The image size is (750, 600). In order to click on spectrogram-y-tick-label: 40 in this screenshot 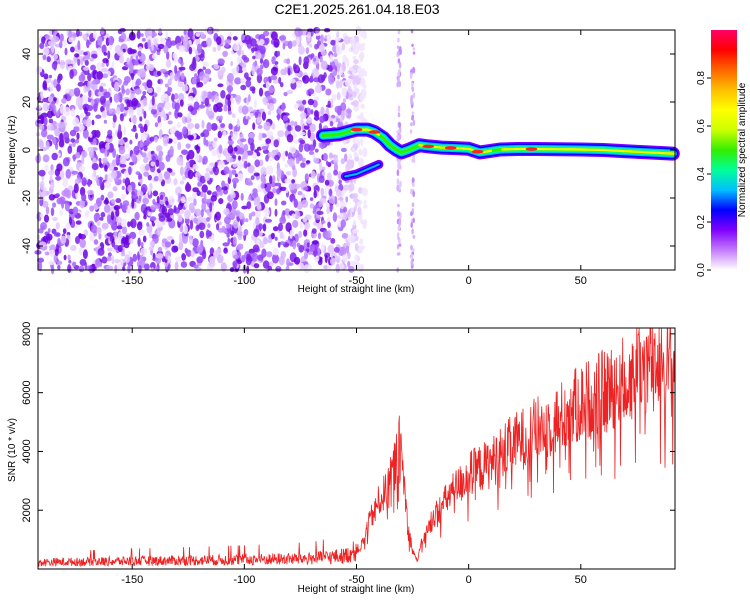, I will do `click(27, 54)`.